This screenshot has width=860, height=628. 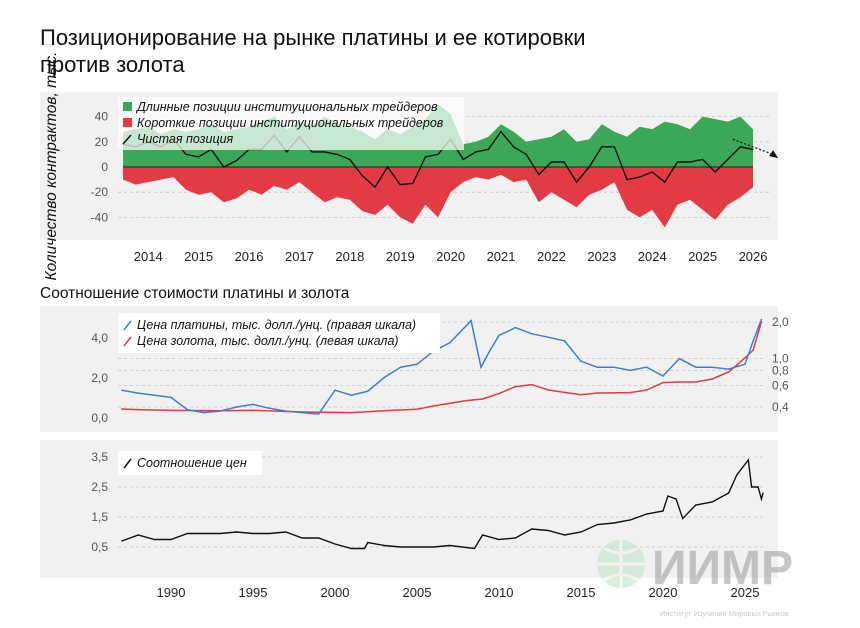 I want to click on chart-title-line-2: против золота, so click(x=112, y=64).